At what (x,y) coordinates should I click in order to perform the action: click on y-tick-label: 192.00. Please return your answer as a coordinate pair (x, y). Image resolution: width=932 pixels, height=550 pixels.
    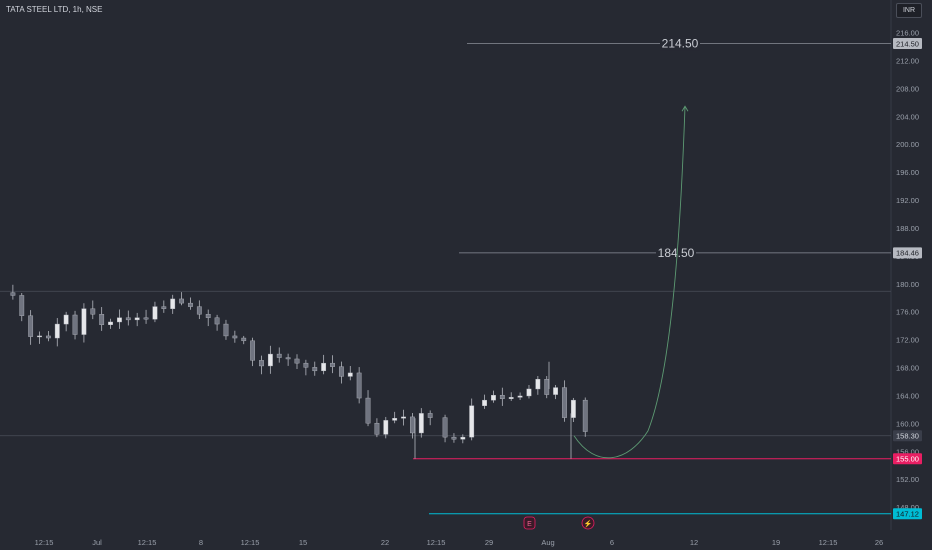
    Looking at the image, I should click on (907, 200).